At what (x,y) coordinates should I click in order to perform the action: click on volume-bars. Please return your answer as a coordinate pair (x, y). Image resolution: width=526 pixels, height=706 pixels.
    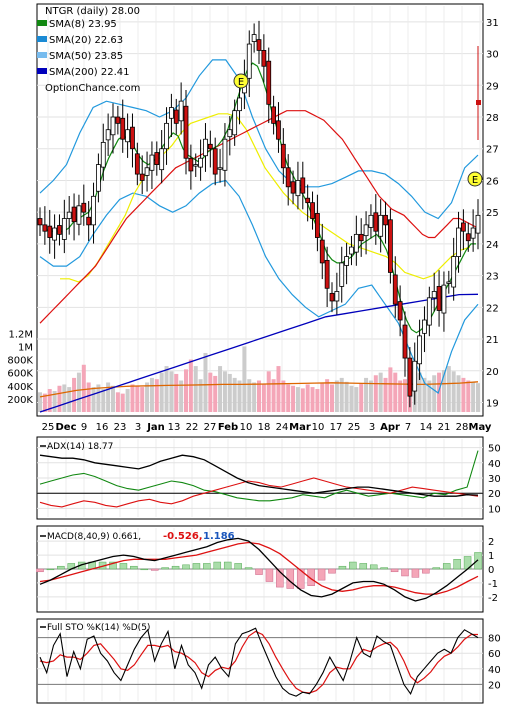
    Looking at the image, I should click on (259, 379).